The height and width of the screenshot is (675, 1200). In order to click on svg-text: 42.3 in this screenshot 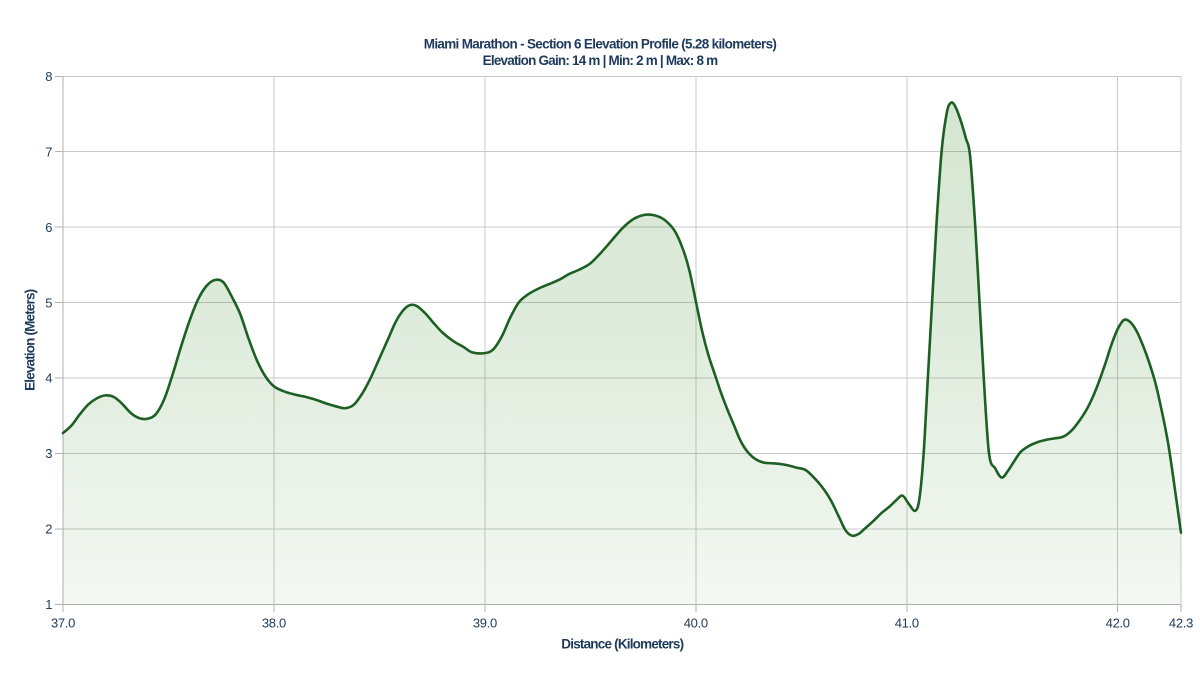, I will do `click(1181, 622)`.